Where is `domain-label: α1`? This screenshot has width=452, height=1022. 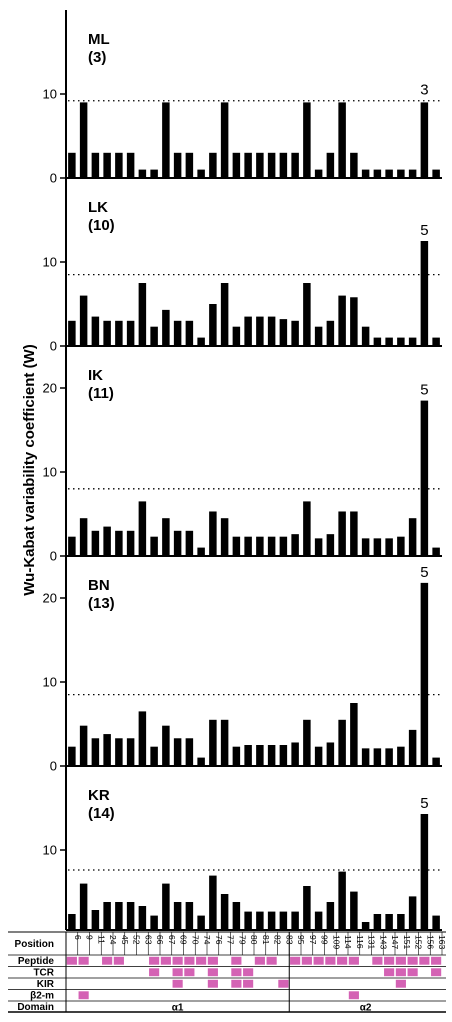 domain-label: α1 is located at coordinates (178, 1008).